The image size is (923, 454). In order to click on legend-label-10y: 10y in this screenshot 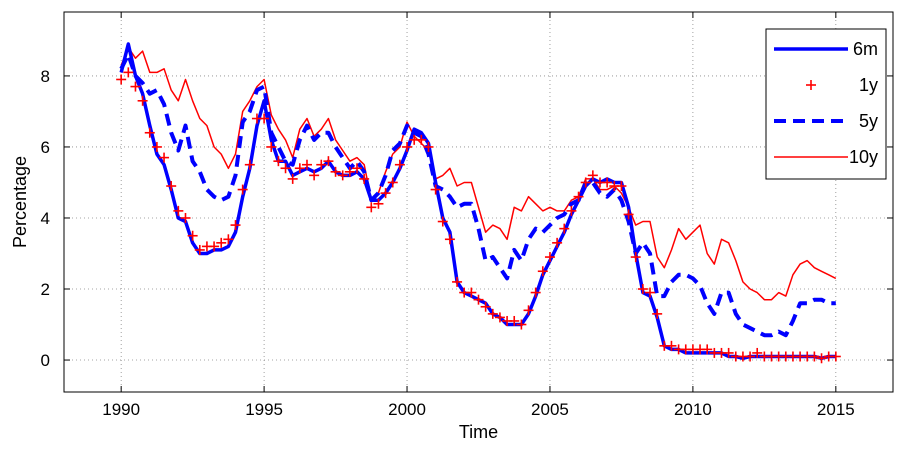, I will do `click(863, 157)`.